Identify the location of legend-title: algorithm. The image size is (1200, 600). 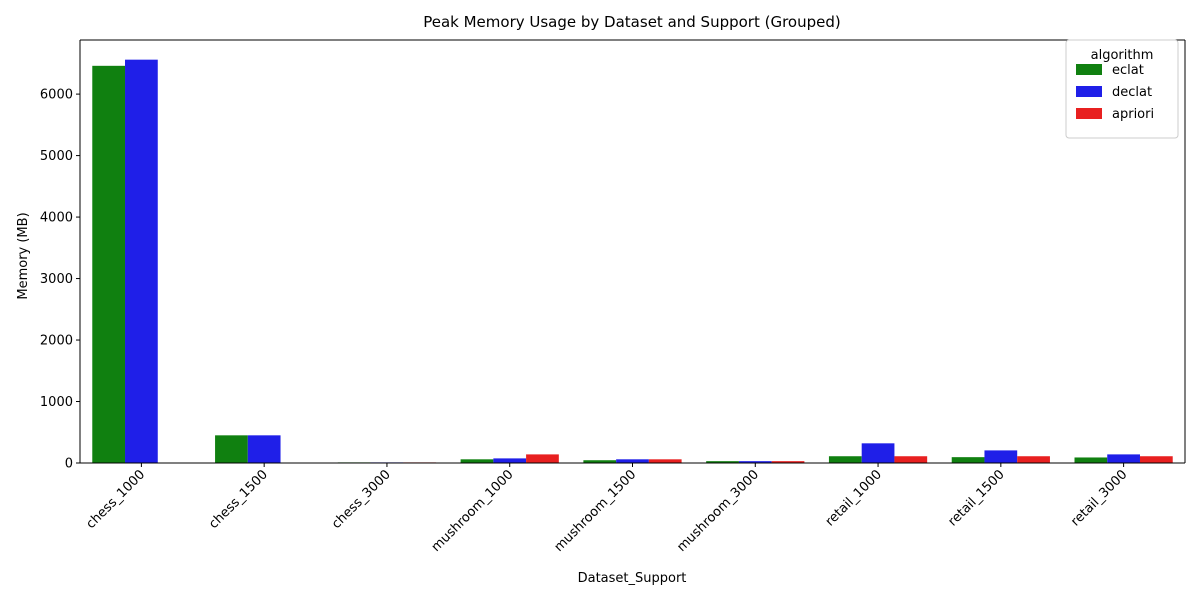
(1122, 55).